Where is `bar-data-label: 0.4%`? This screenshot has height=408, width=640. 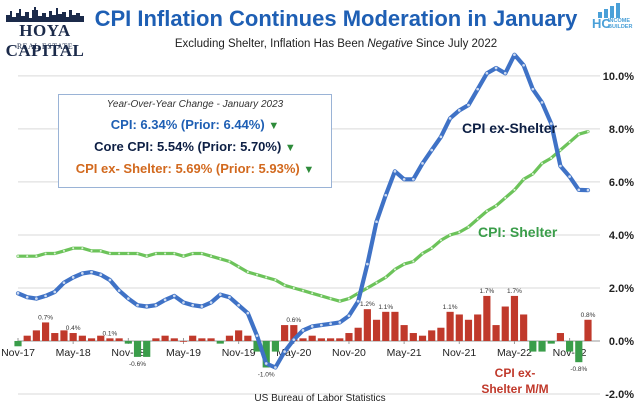
bar-data-label: 0.4% is located at coordinates (73, 328).